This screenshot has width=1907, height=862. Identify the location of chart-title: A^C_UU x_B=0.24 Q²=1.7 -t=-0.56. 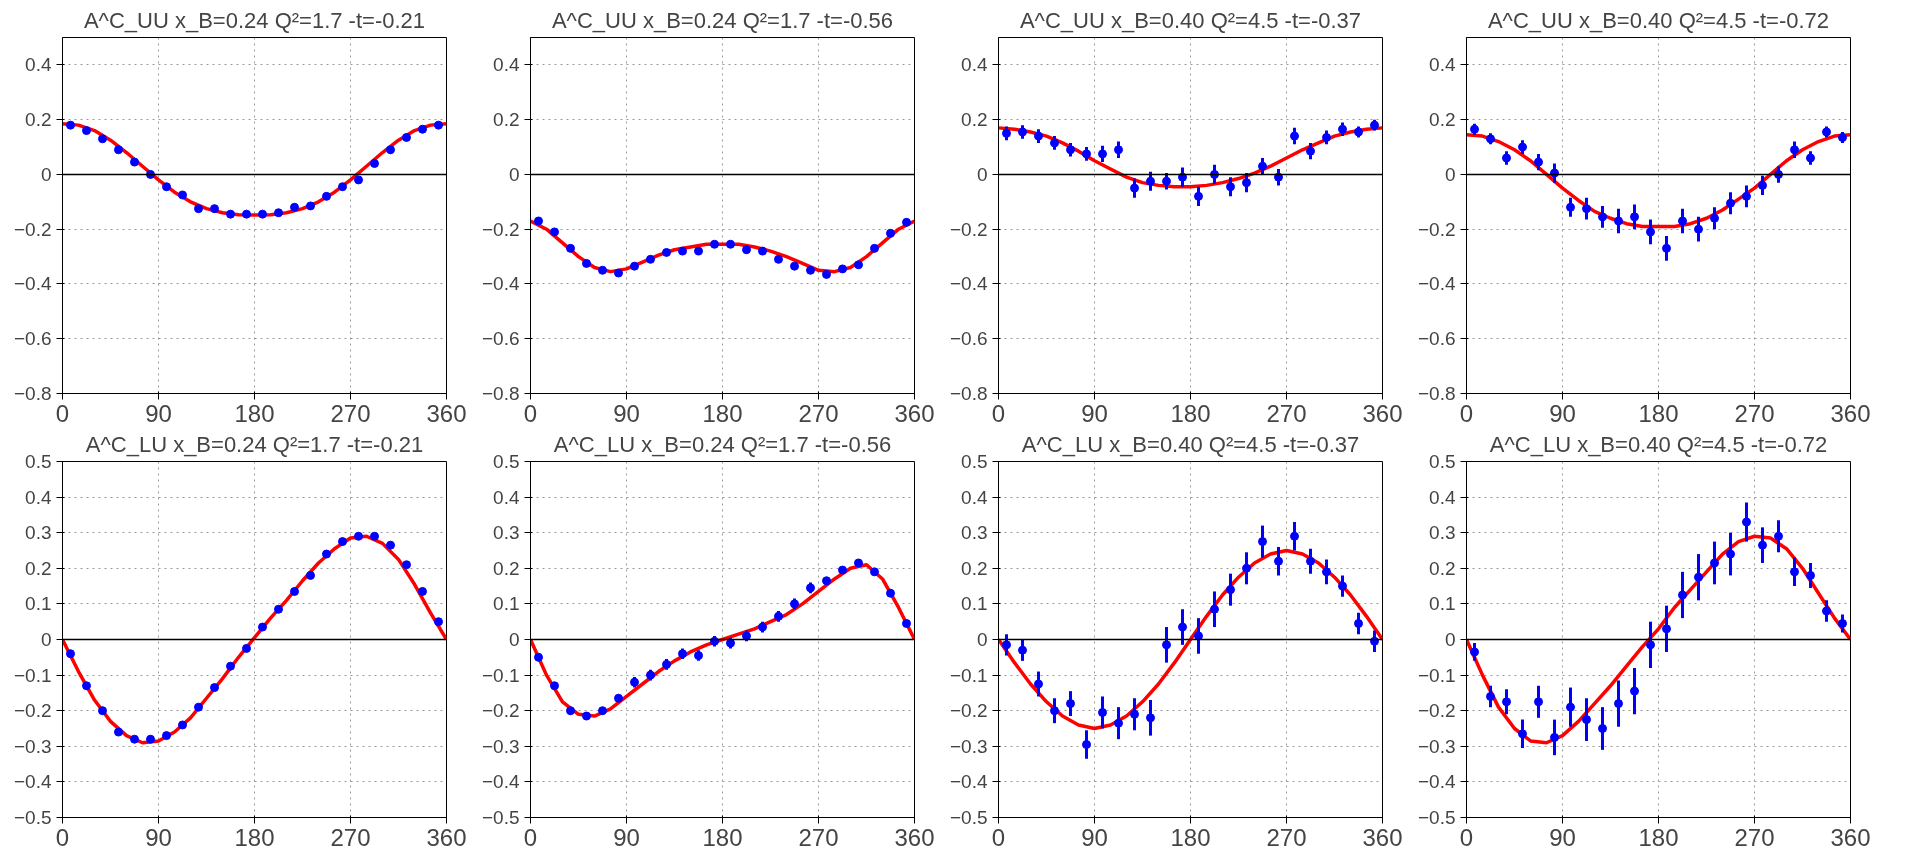
(722, 20).